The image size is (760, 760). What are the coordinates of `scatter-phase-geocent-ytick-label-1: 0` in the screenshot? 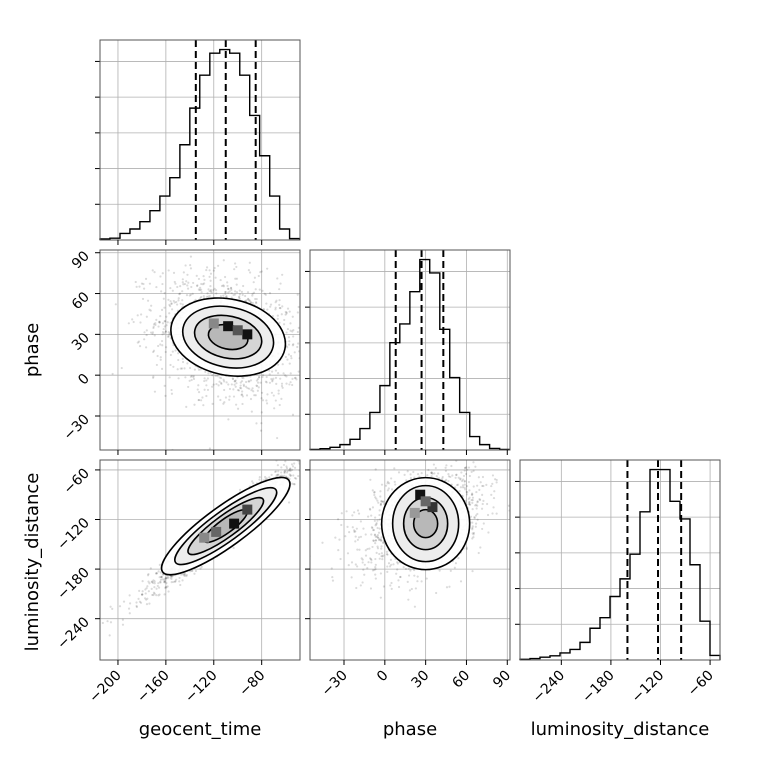 It's located at (84, 380).